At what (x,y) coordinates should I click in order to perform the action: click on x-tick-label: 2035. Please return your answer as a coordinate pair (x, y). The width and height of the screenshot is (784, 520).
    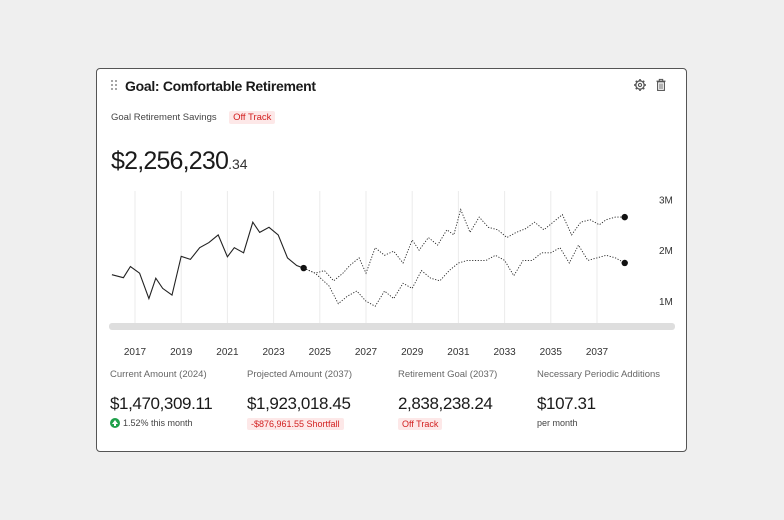
    Looking at the image, I should click on (551, 352).